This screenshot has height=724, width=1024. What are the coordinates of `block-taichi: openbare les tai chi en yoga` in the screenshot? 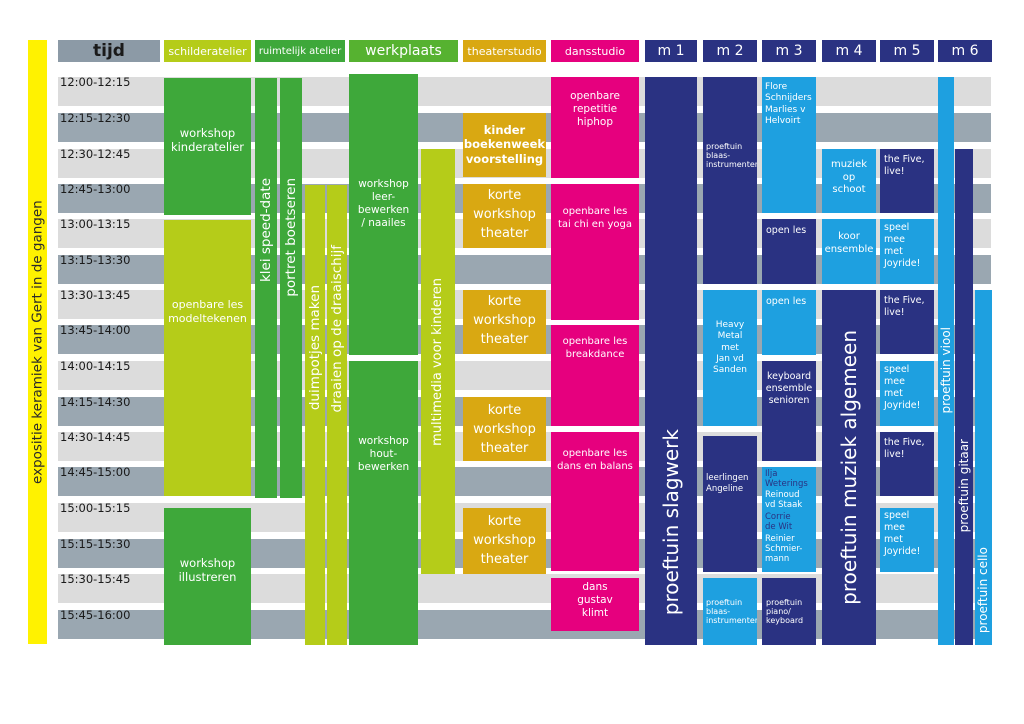 It's located at (595, 252).